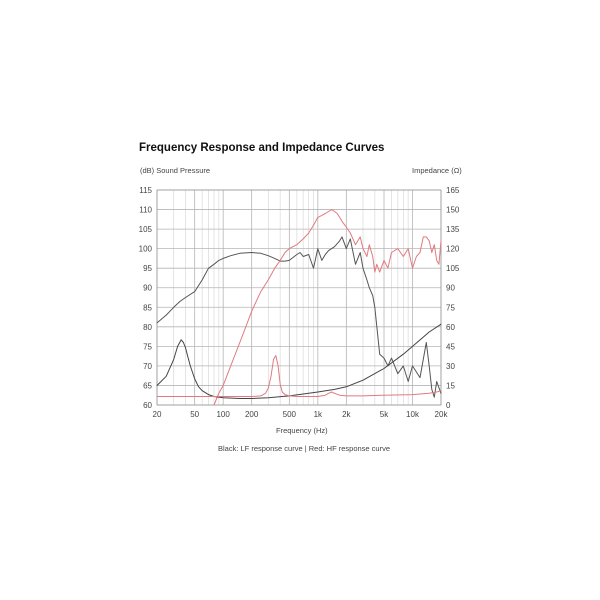  Describe the element at coordinates (299, 376) in the screenshot. I see `hf-impedance-line` at that location.